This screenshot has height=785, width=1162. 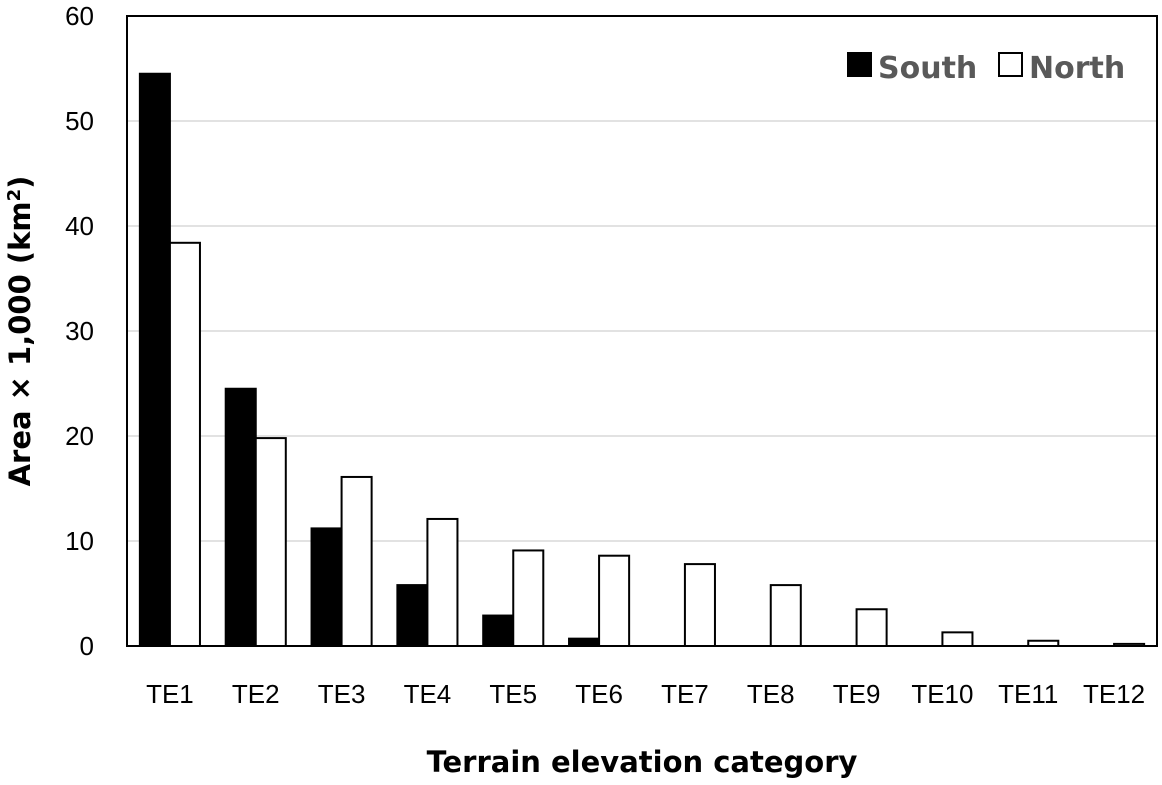 What do you see at coordinates (184, 444) in the screenshot?
I see `bar-north-te1` at bounding box center [184, 444].